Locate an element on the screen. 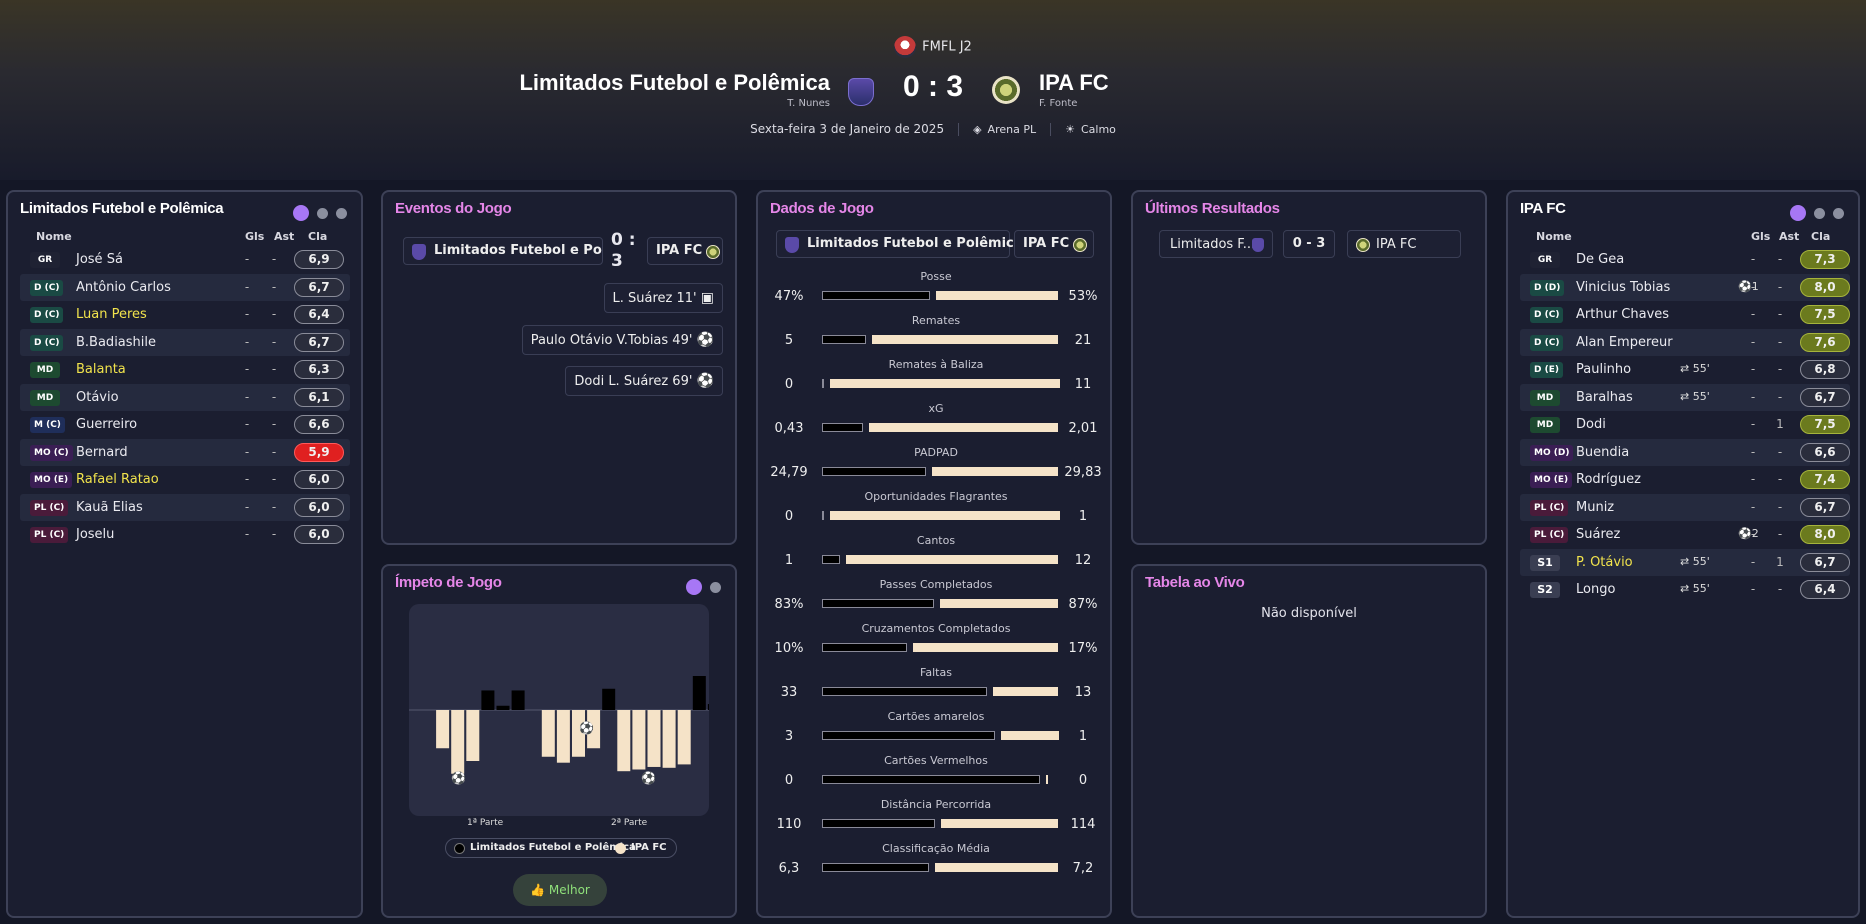 This screenshot has height=924, width=1866. player-row: MO (E) Rodríguez - - 7,4 is located at coordinates (1685, 480).